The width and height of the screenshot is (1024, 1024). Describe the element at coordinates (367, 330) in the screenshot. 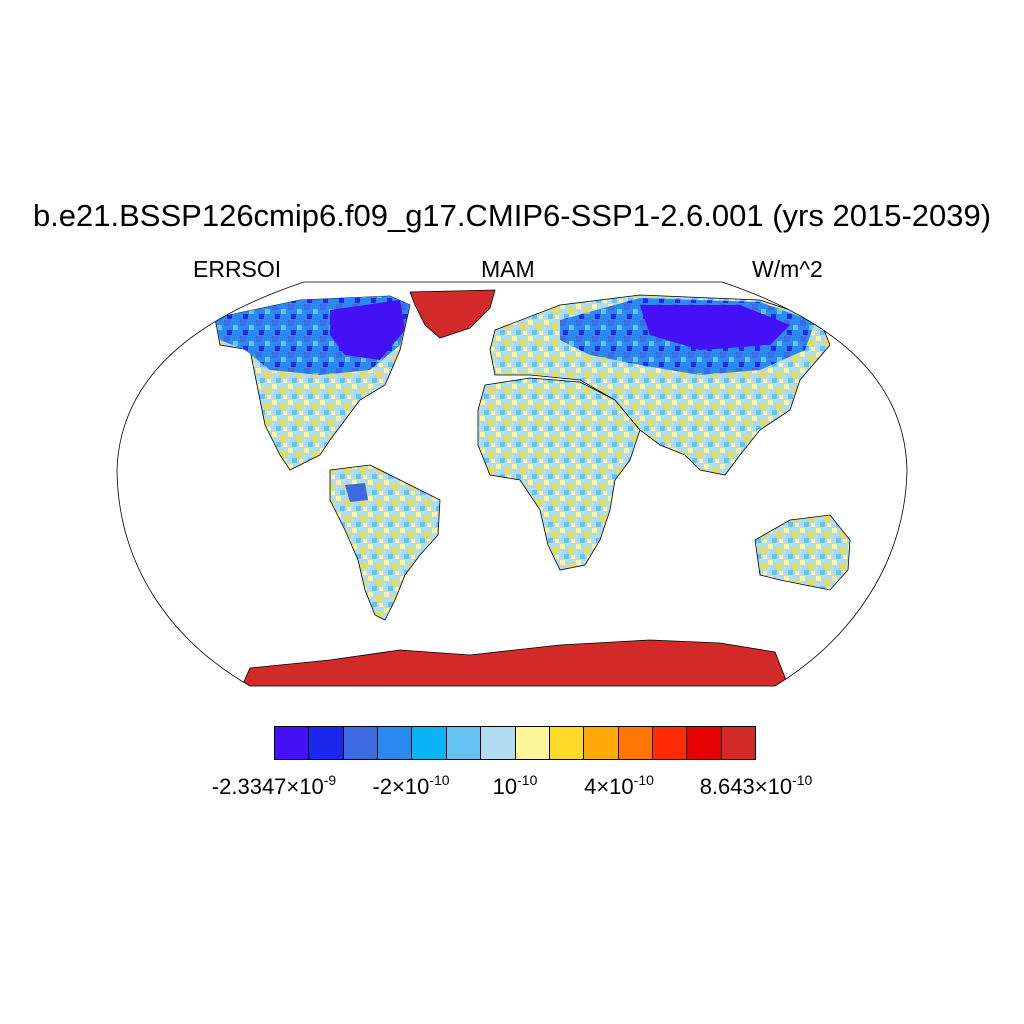

I see `canada-blue-region` at that location.